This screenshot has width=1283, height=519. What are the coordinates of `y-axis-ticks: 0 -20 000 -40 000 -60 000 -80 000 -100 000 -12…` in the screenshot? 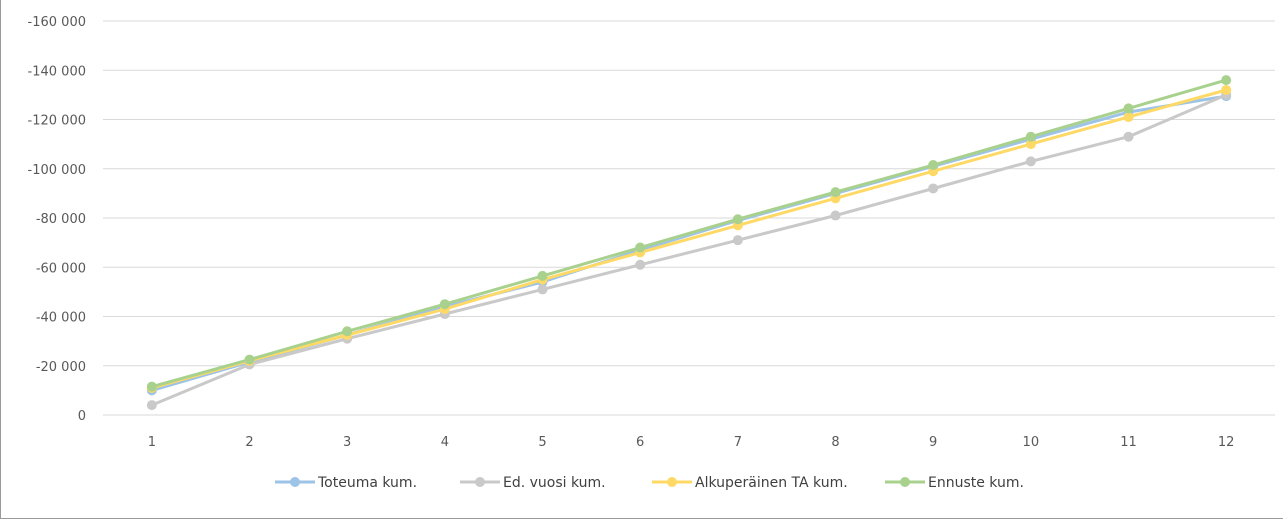 It's located at (57, 219).